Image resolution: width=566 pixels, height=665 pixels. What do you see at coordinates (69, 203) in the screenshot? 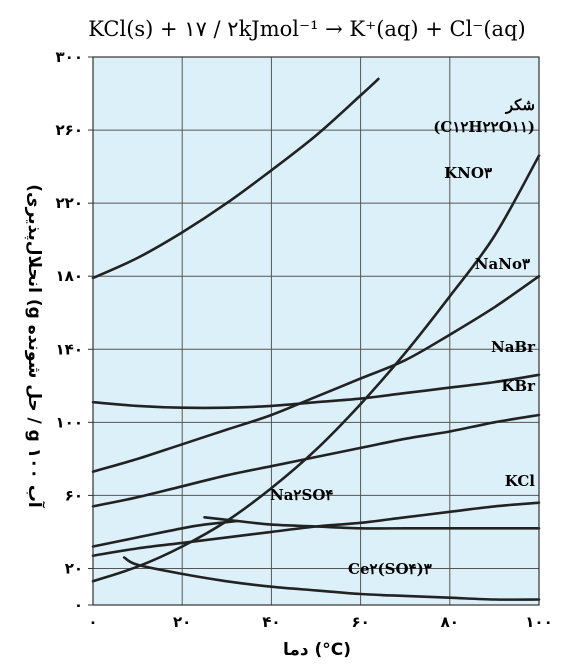
I see `y-tick-label: ۲۲۰` at bounding box center [69, 203].